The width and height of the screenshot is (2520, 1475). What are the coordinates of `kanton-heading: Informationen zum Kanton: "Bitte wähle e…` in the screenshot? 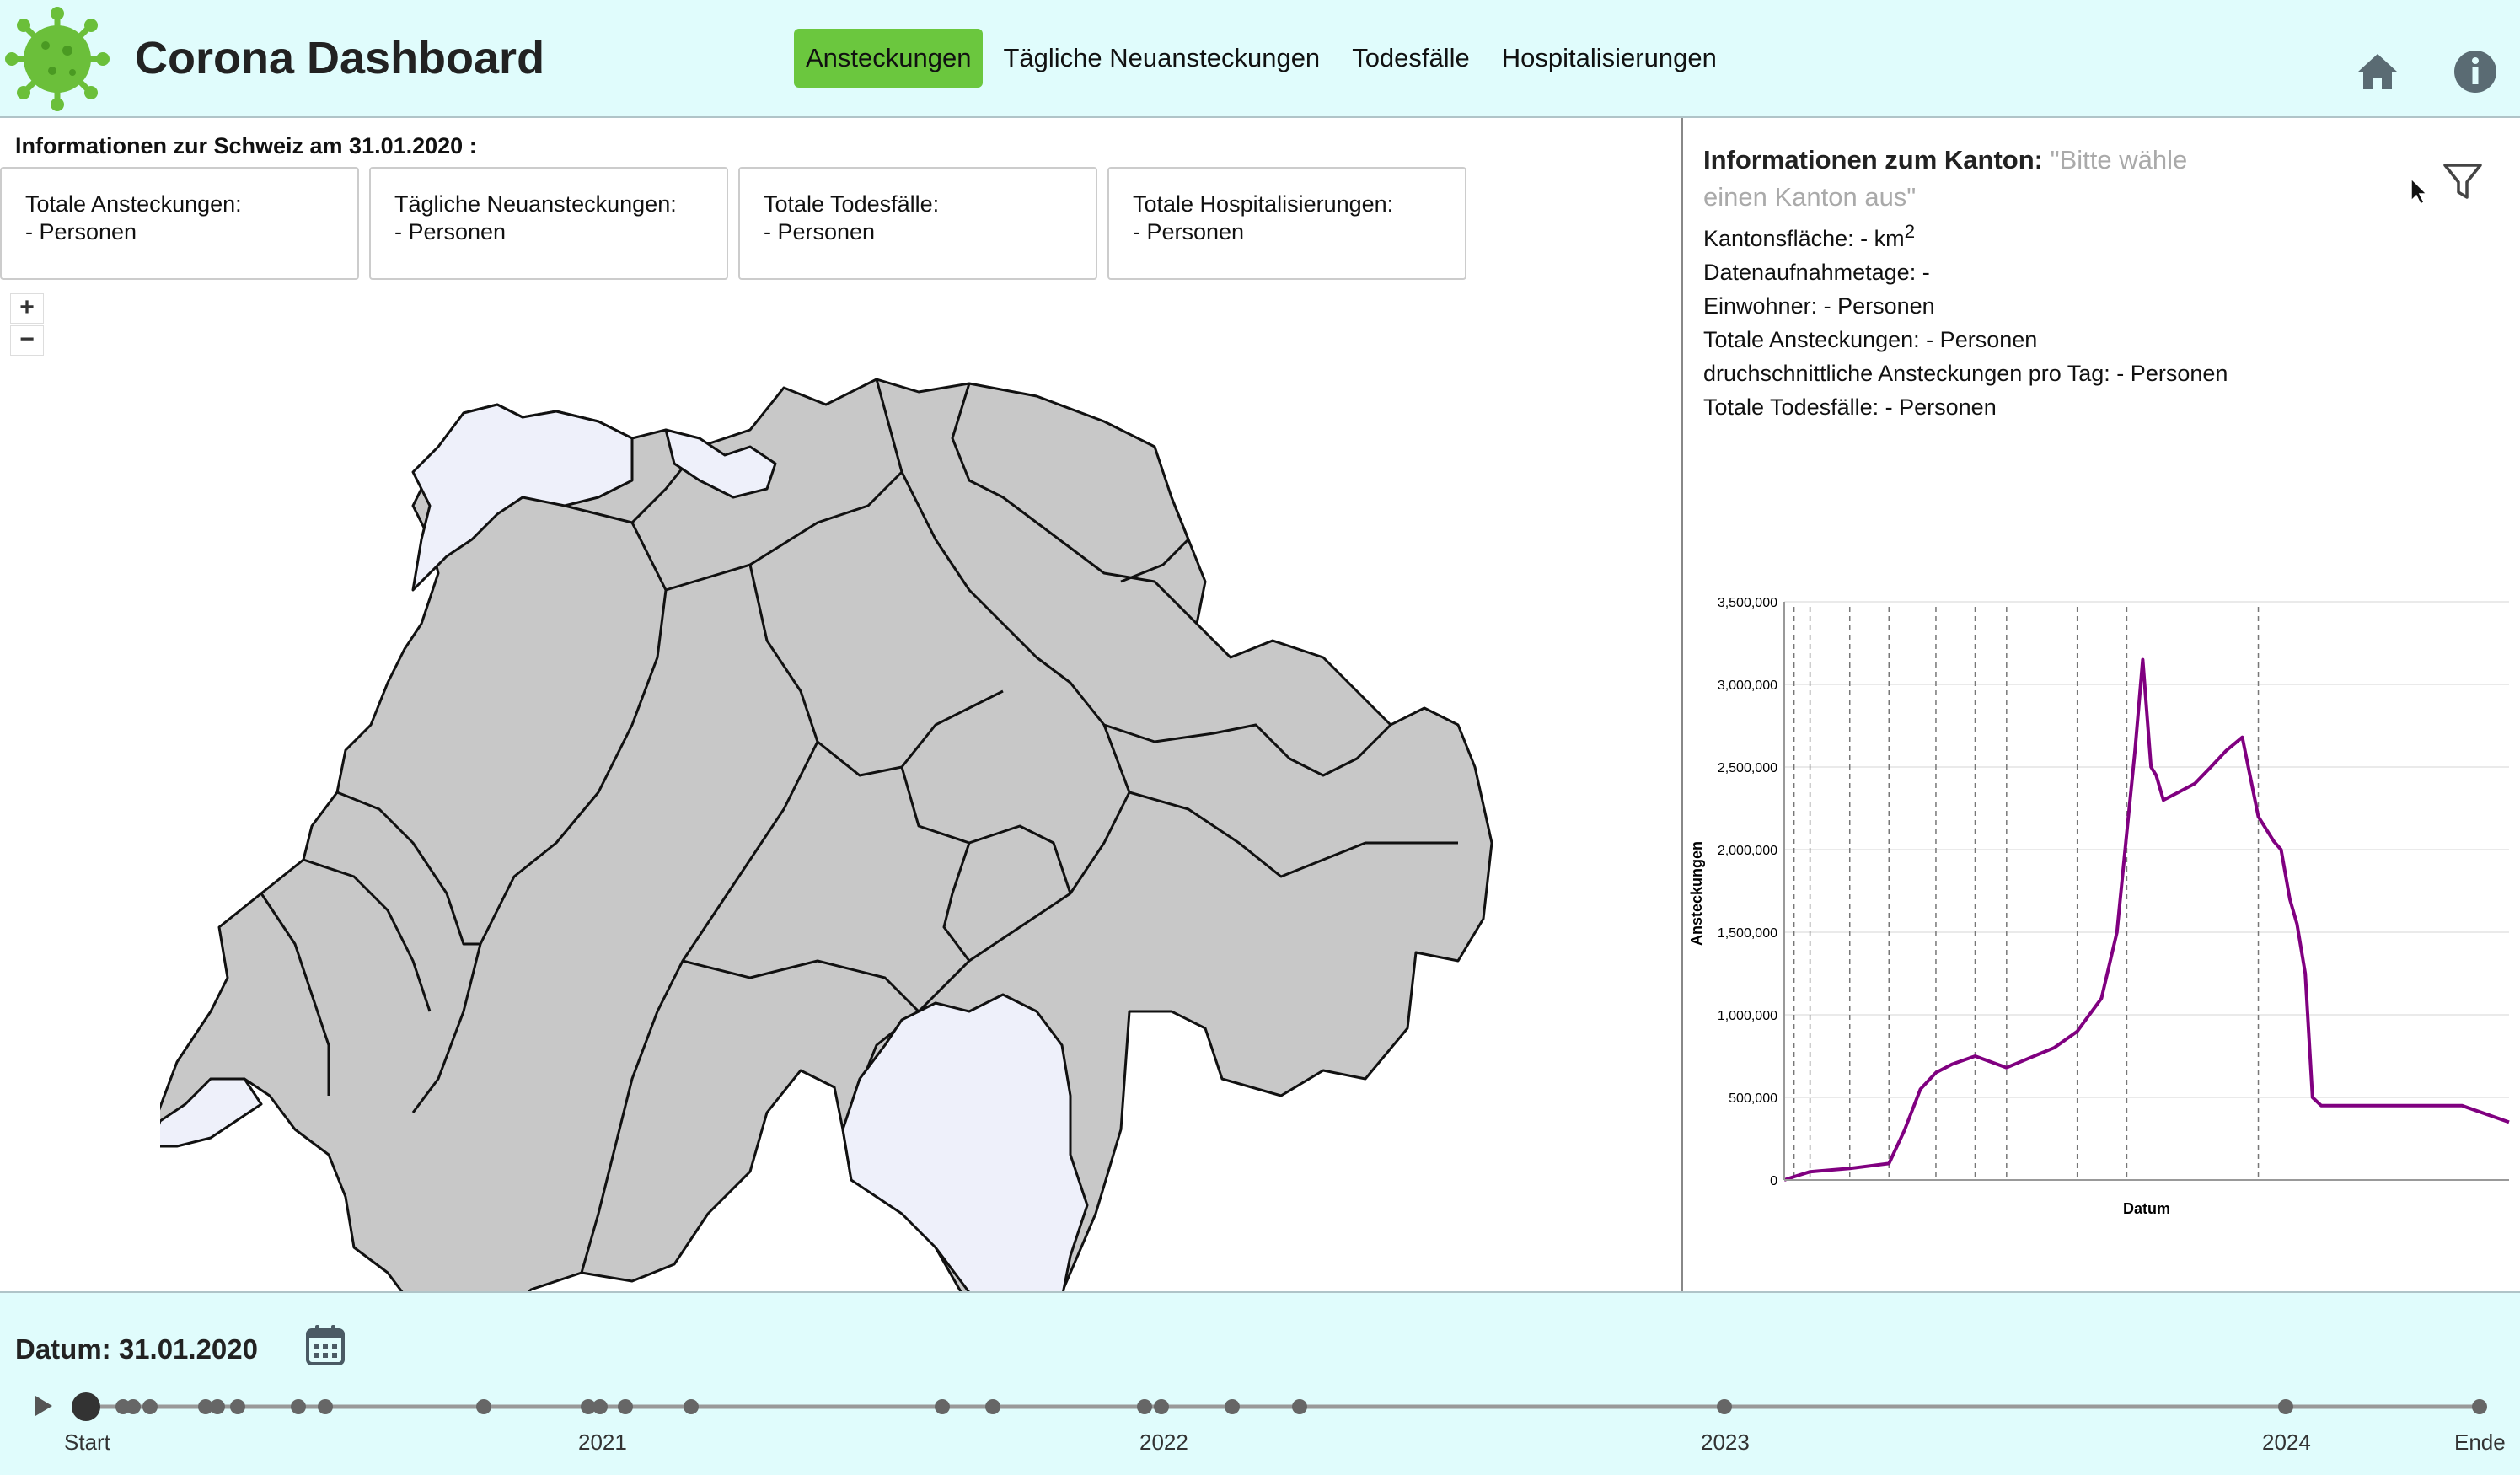 It's located at (1973, 179).